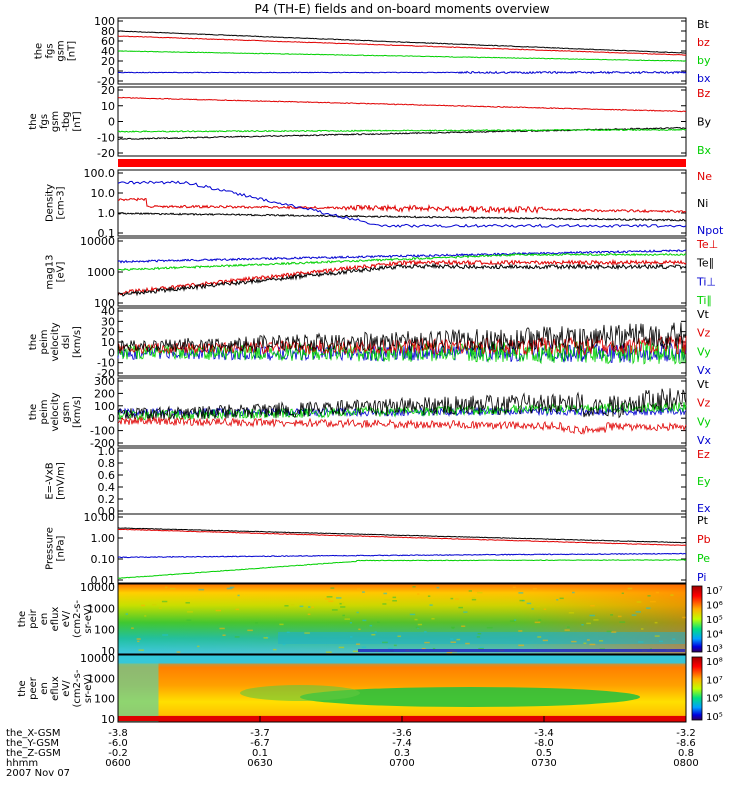 Image resolution: width=750 pixels, height=800 pixels. I want to click on y-tick-label: 100, so click(104, 406).